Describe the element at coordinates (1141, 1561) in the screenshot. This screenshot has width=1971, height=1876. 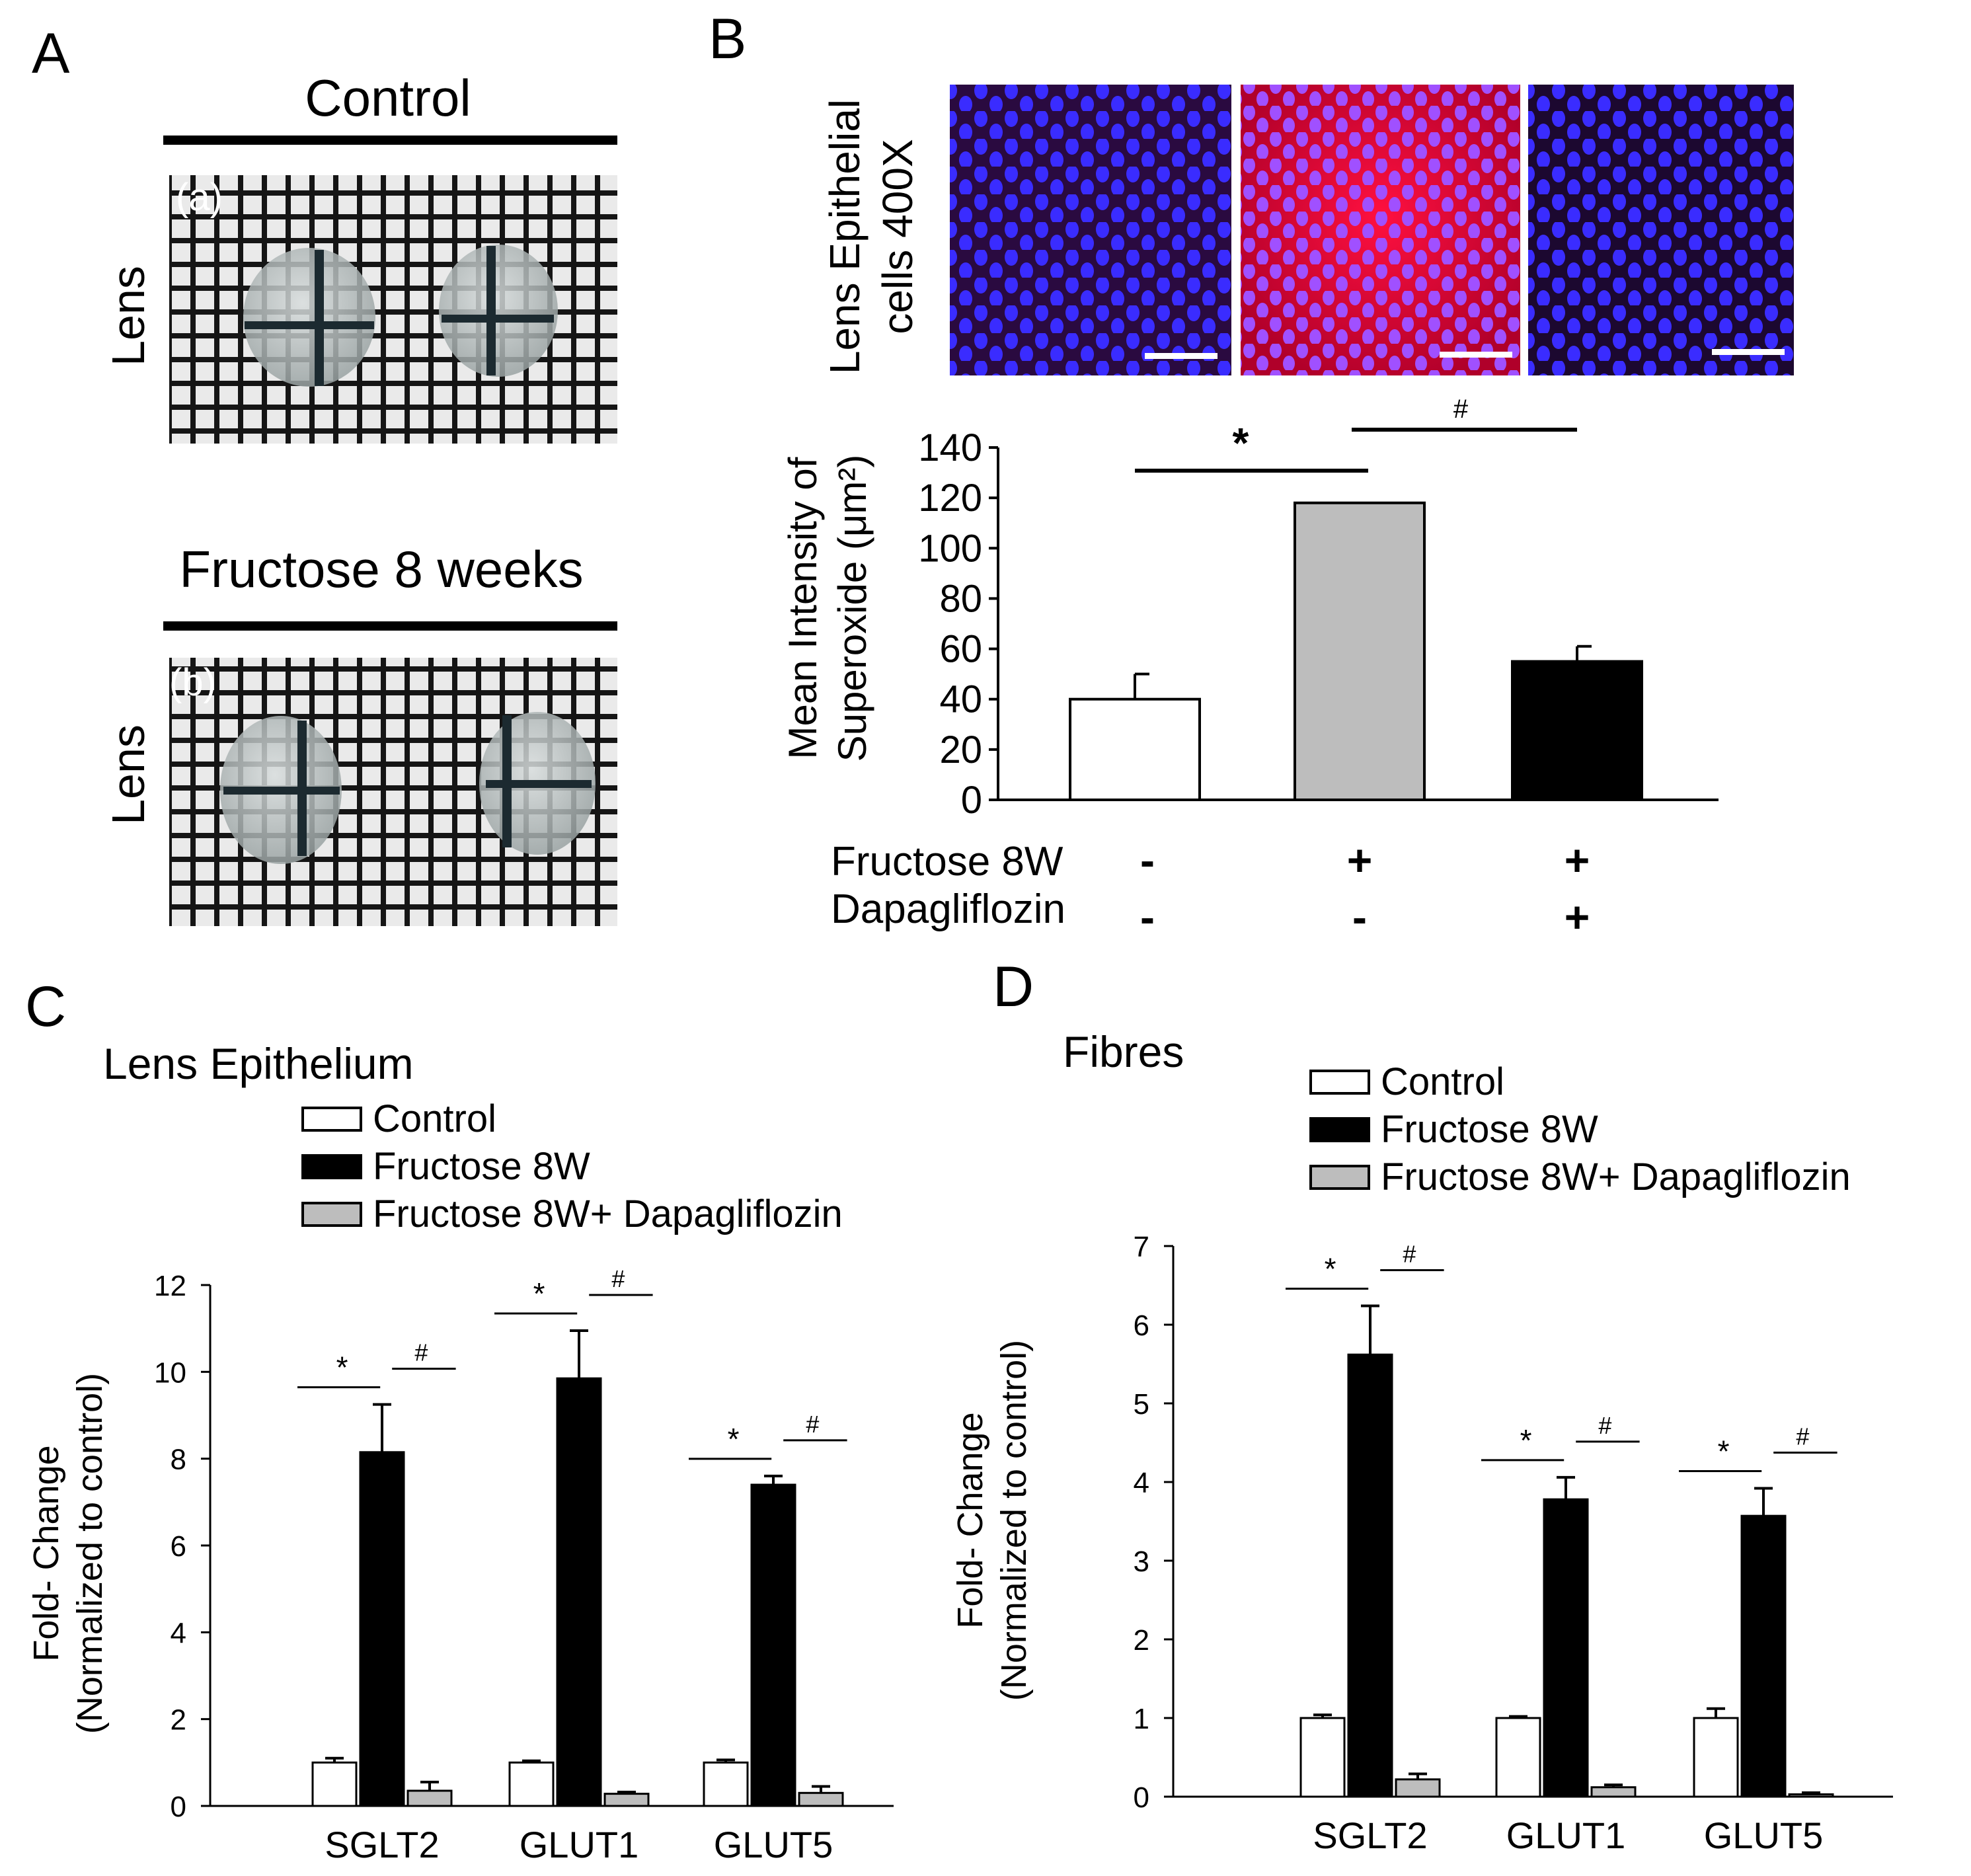
I see `y-tick-label: 3` at that location.